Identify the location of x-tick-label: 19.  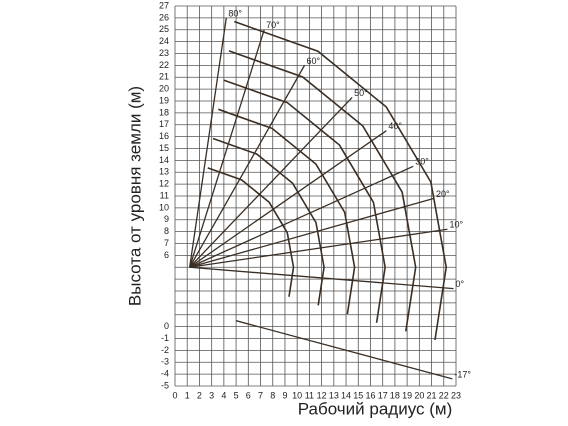
(407, 395).